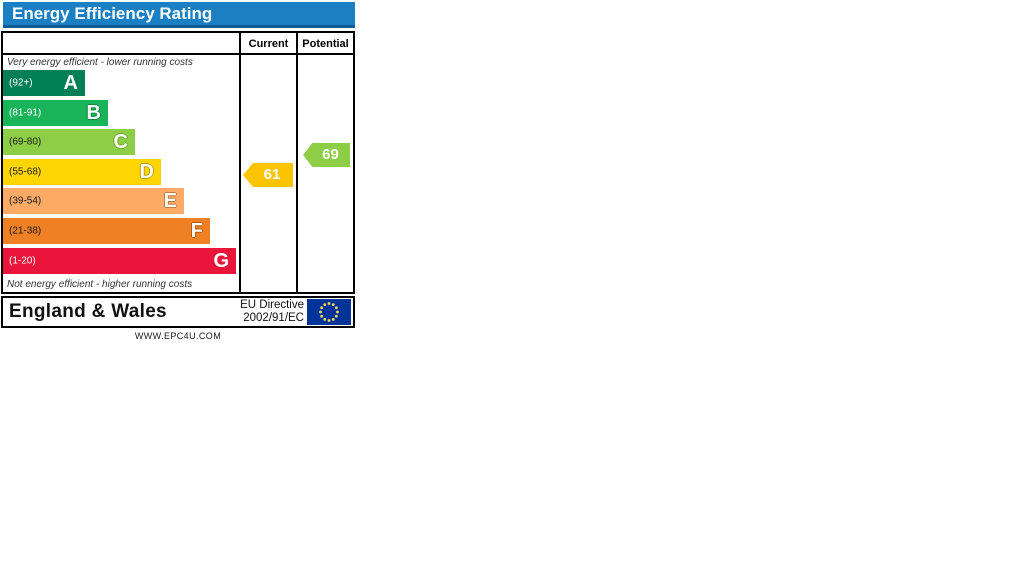 The image size is (1024, 576). I want to click on band-letter: E, so click(170, 201).